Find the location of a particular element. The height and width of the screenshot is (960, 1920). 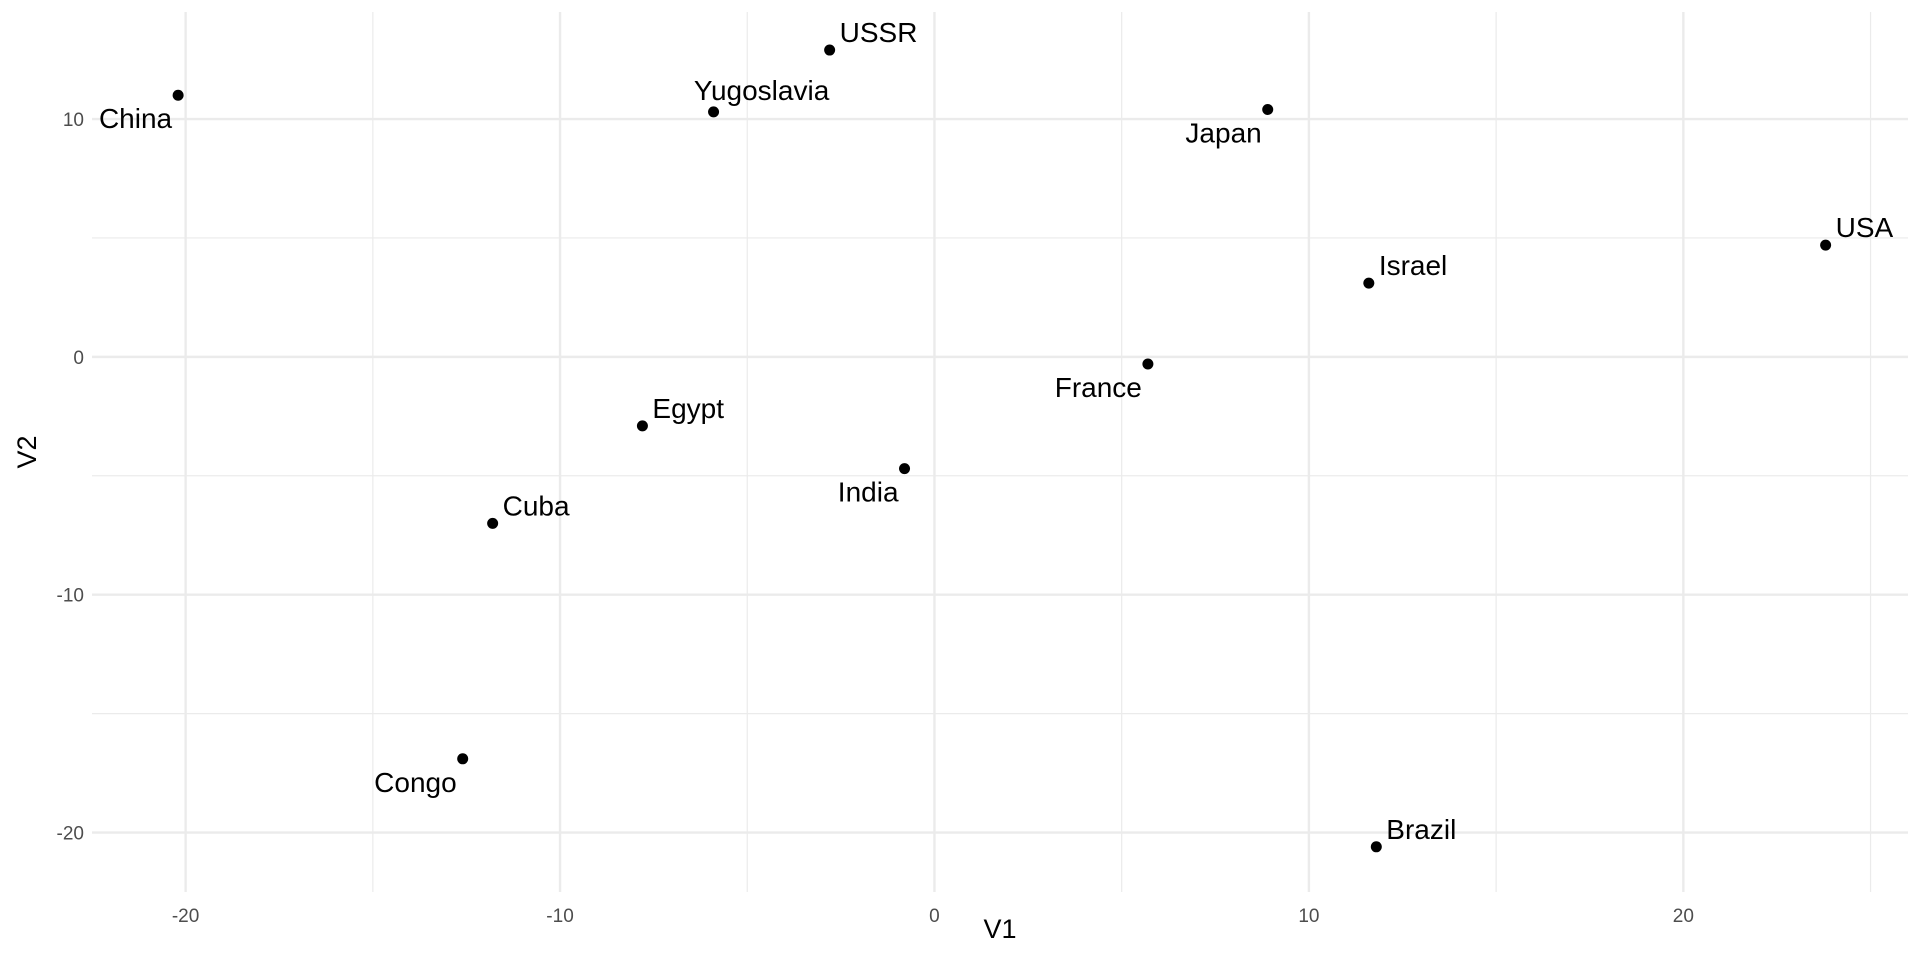

point-label: Japan is located at coordinates (1223, 133).